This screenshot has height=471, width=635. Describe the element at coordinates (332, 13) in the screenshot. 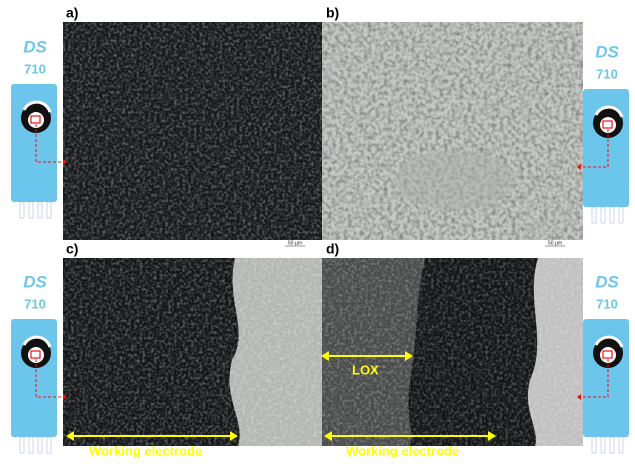

I see `panel-label: b)` at that location.